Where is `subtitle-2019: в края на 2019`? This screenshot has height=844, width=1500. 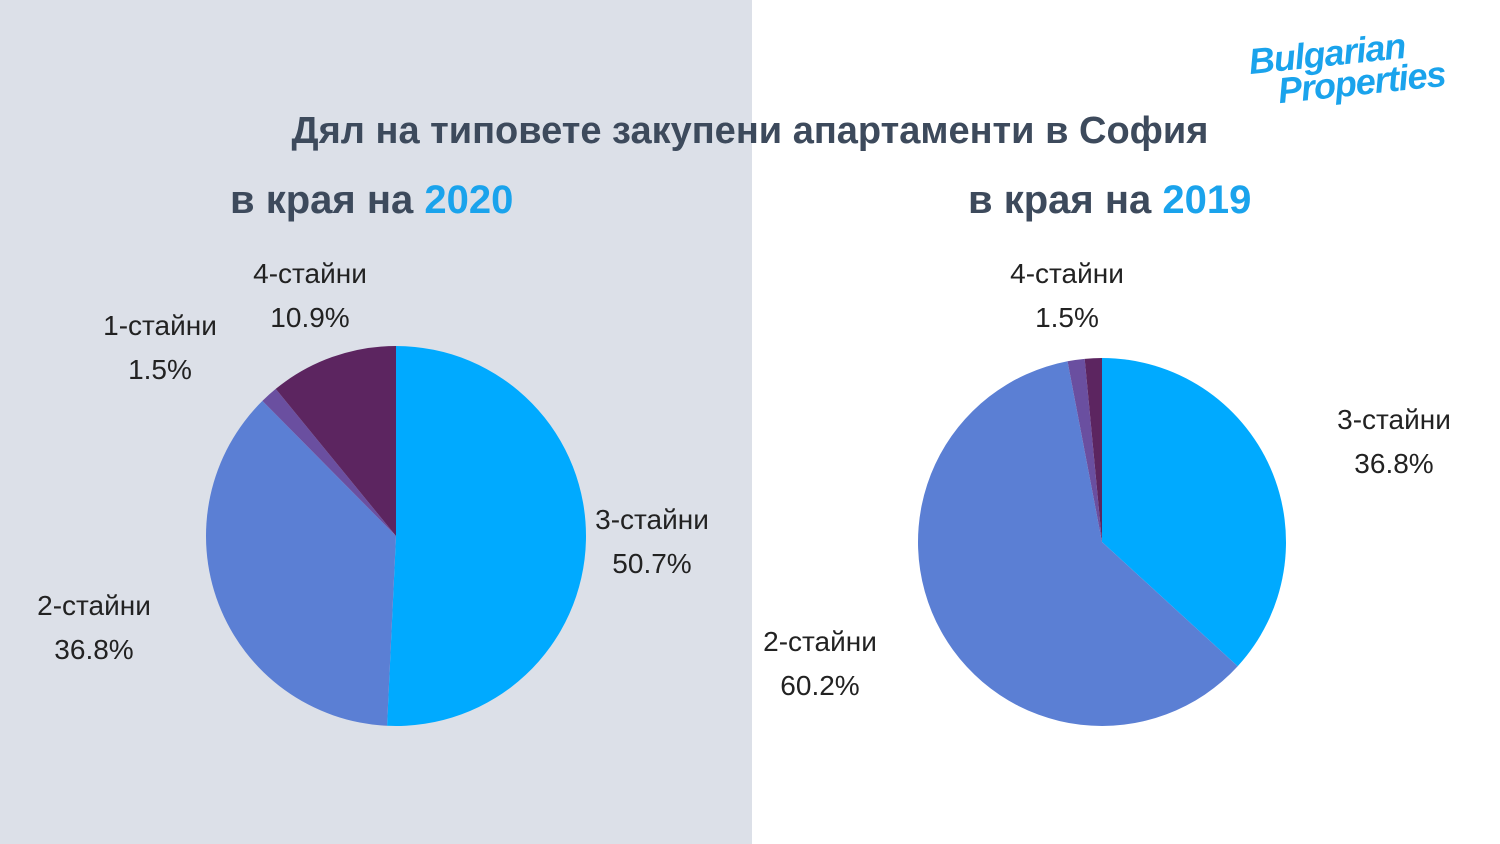 subtitle-2019: в края на 2019 is located at coordinates (1110, 200).